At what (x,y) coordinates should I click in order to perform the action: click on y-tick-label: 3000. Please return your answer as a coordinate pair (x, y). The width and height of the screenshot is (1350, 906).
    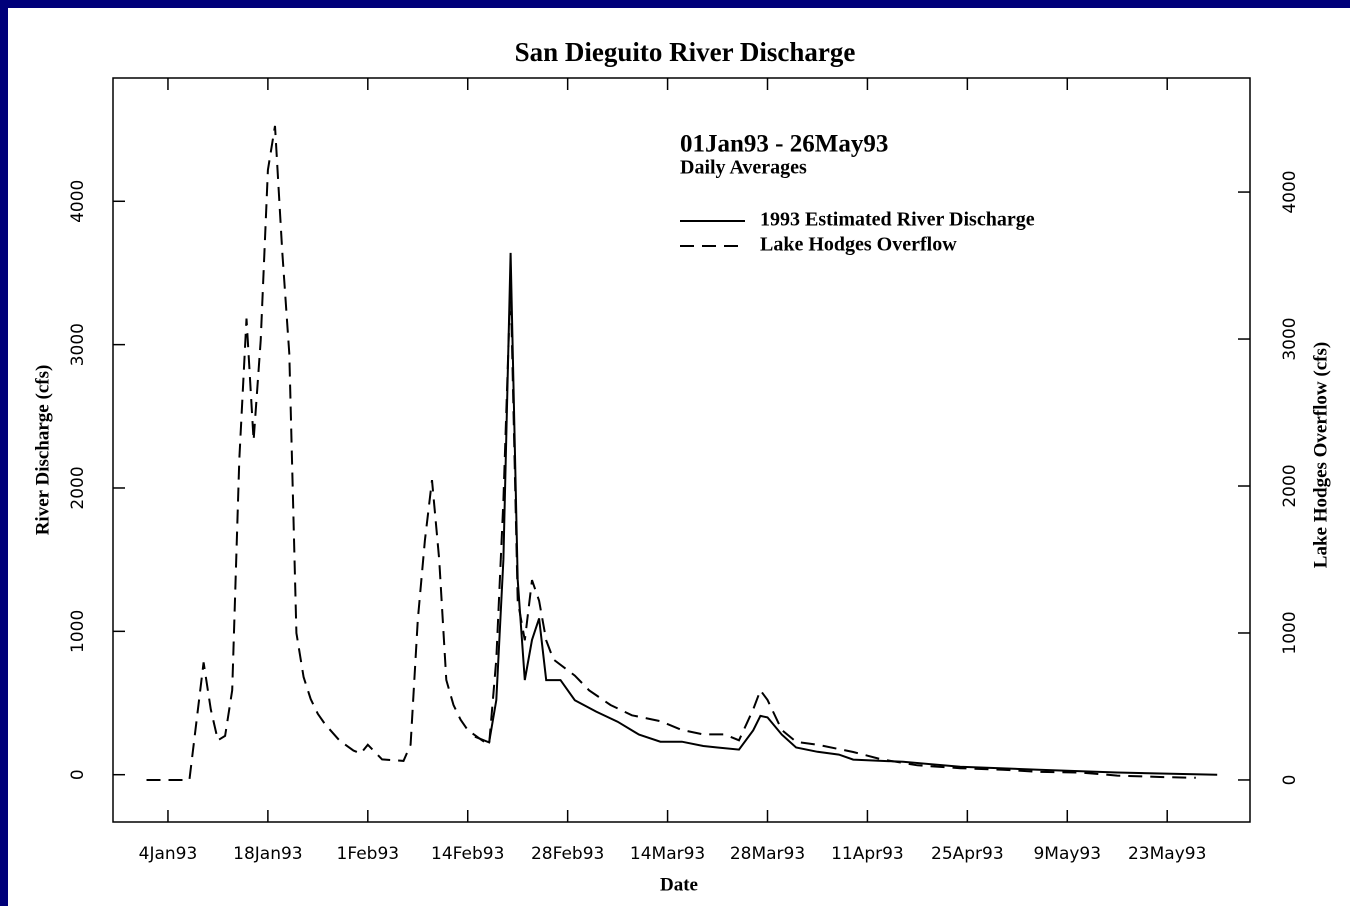
    Looking at the image, I should click on (78, 344).